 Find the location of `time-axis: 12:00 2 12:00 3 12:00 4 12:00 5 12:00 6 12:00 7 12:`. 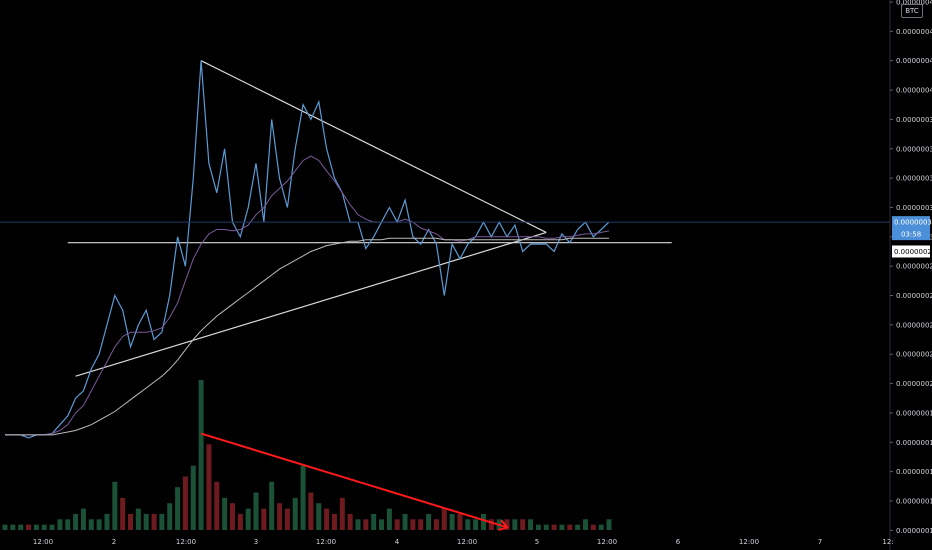

time-axis: 12:00 2 12:00 3 12:00 4 12:00 5 12:00 6 12:00 7 12: is located at coordinates (463, 542).